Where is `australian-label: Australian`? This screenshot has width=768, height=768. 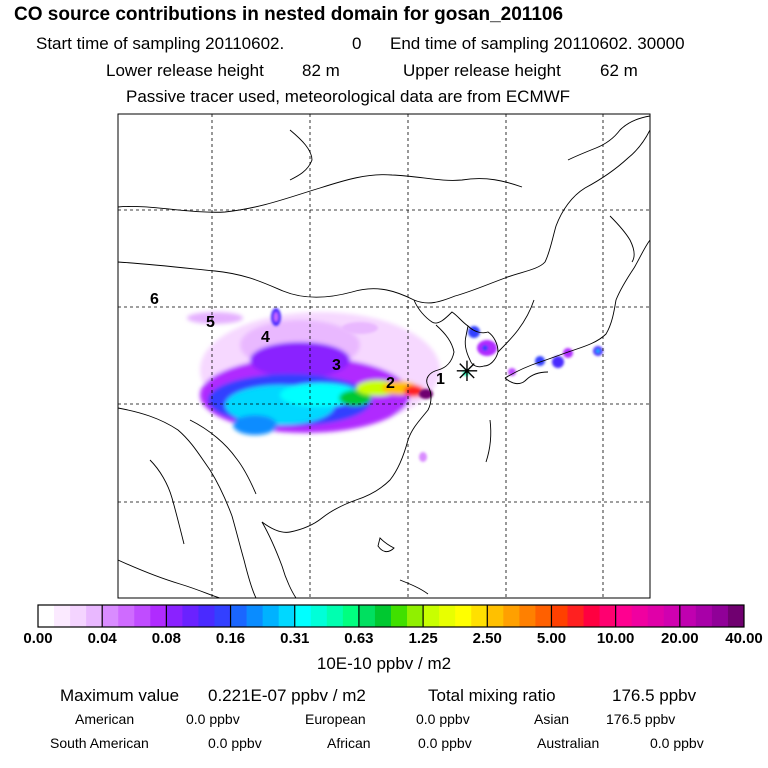
australian-label: Australian is located at coordinates (568, 743).